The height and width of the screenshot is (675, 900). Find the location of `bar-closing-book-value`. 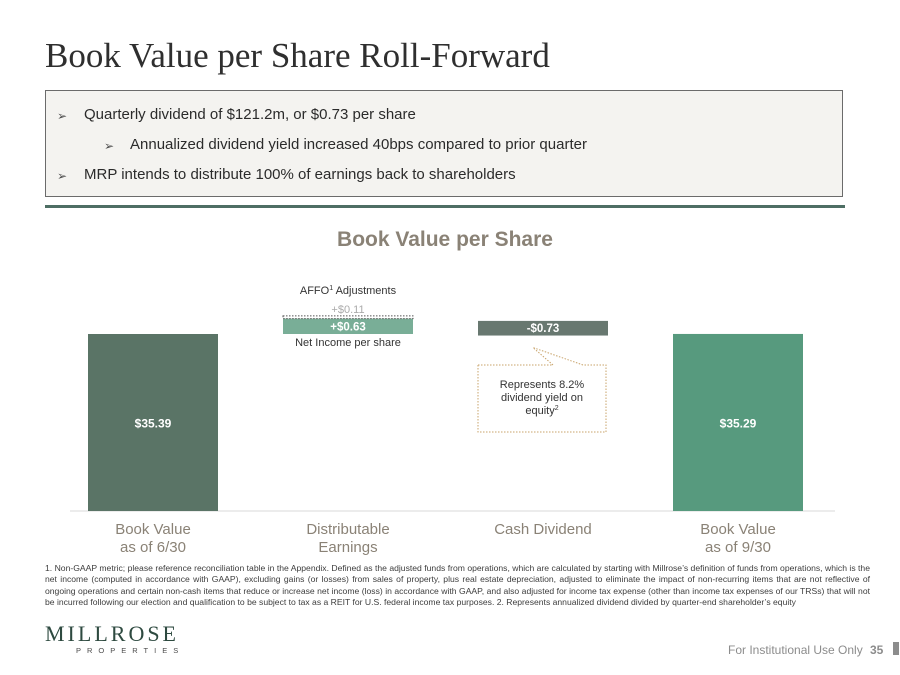

bar-closing-book-value is located at coordinates (738, 422).